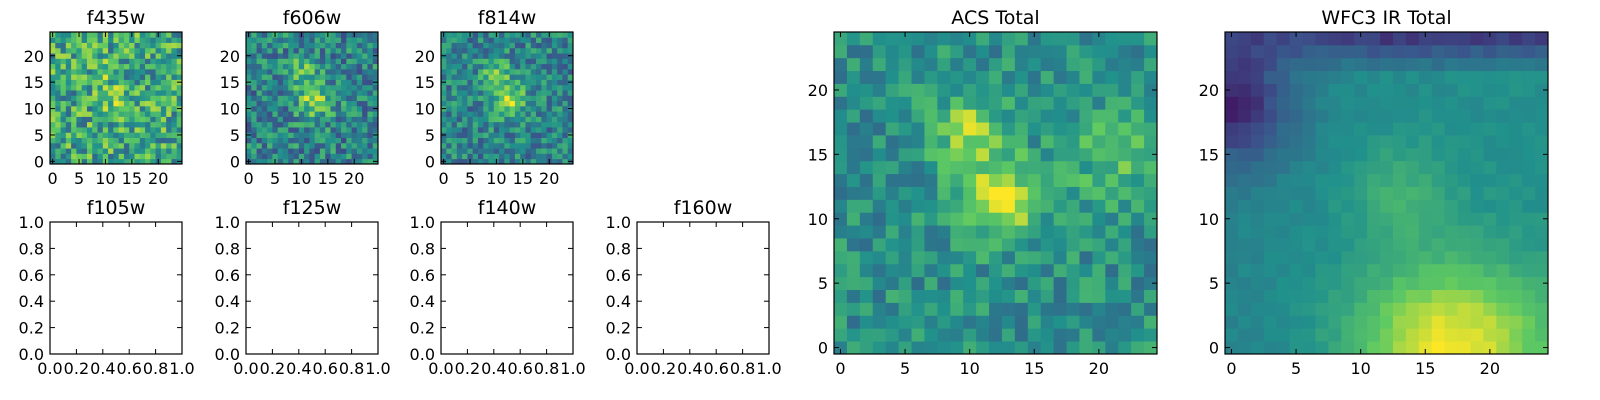 The width and height of the screenshot is (1600, 400). What do you see at coordinates (523, 178) in the screenshot?
I see `x-tick-label: 15` at bounding box center [523, 178].